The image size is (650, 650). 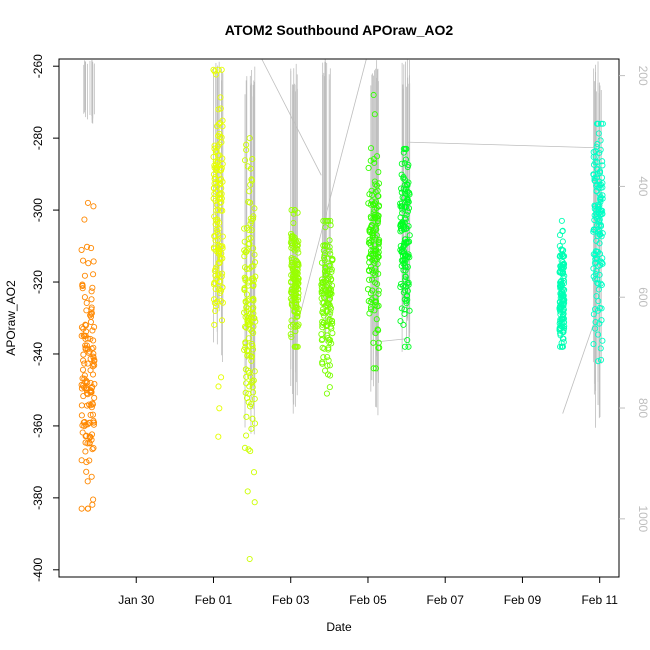 What do you see at coordinates (38, 569) in the screenshot?
I see `y-tick-label: -400` at bounding box center [38, 569].